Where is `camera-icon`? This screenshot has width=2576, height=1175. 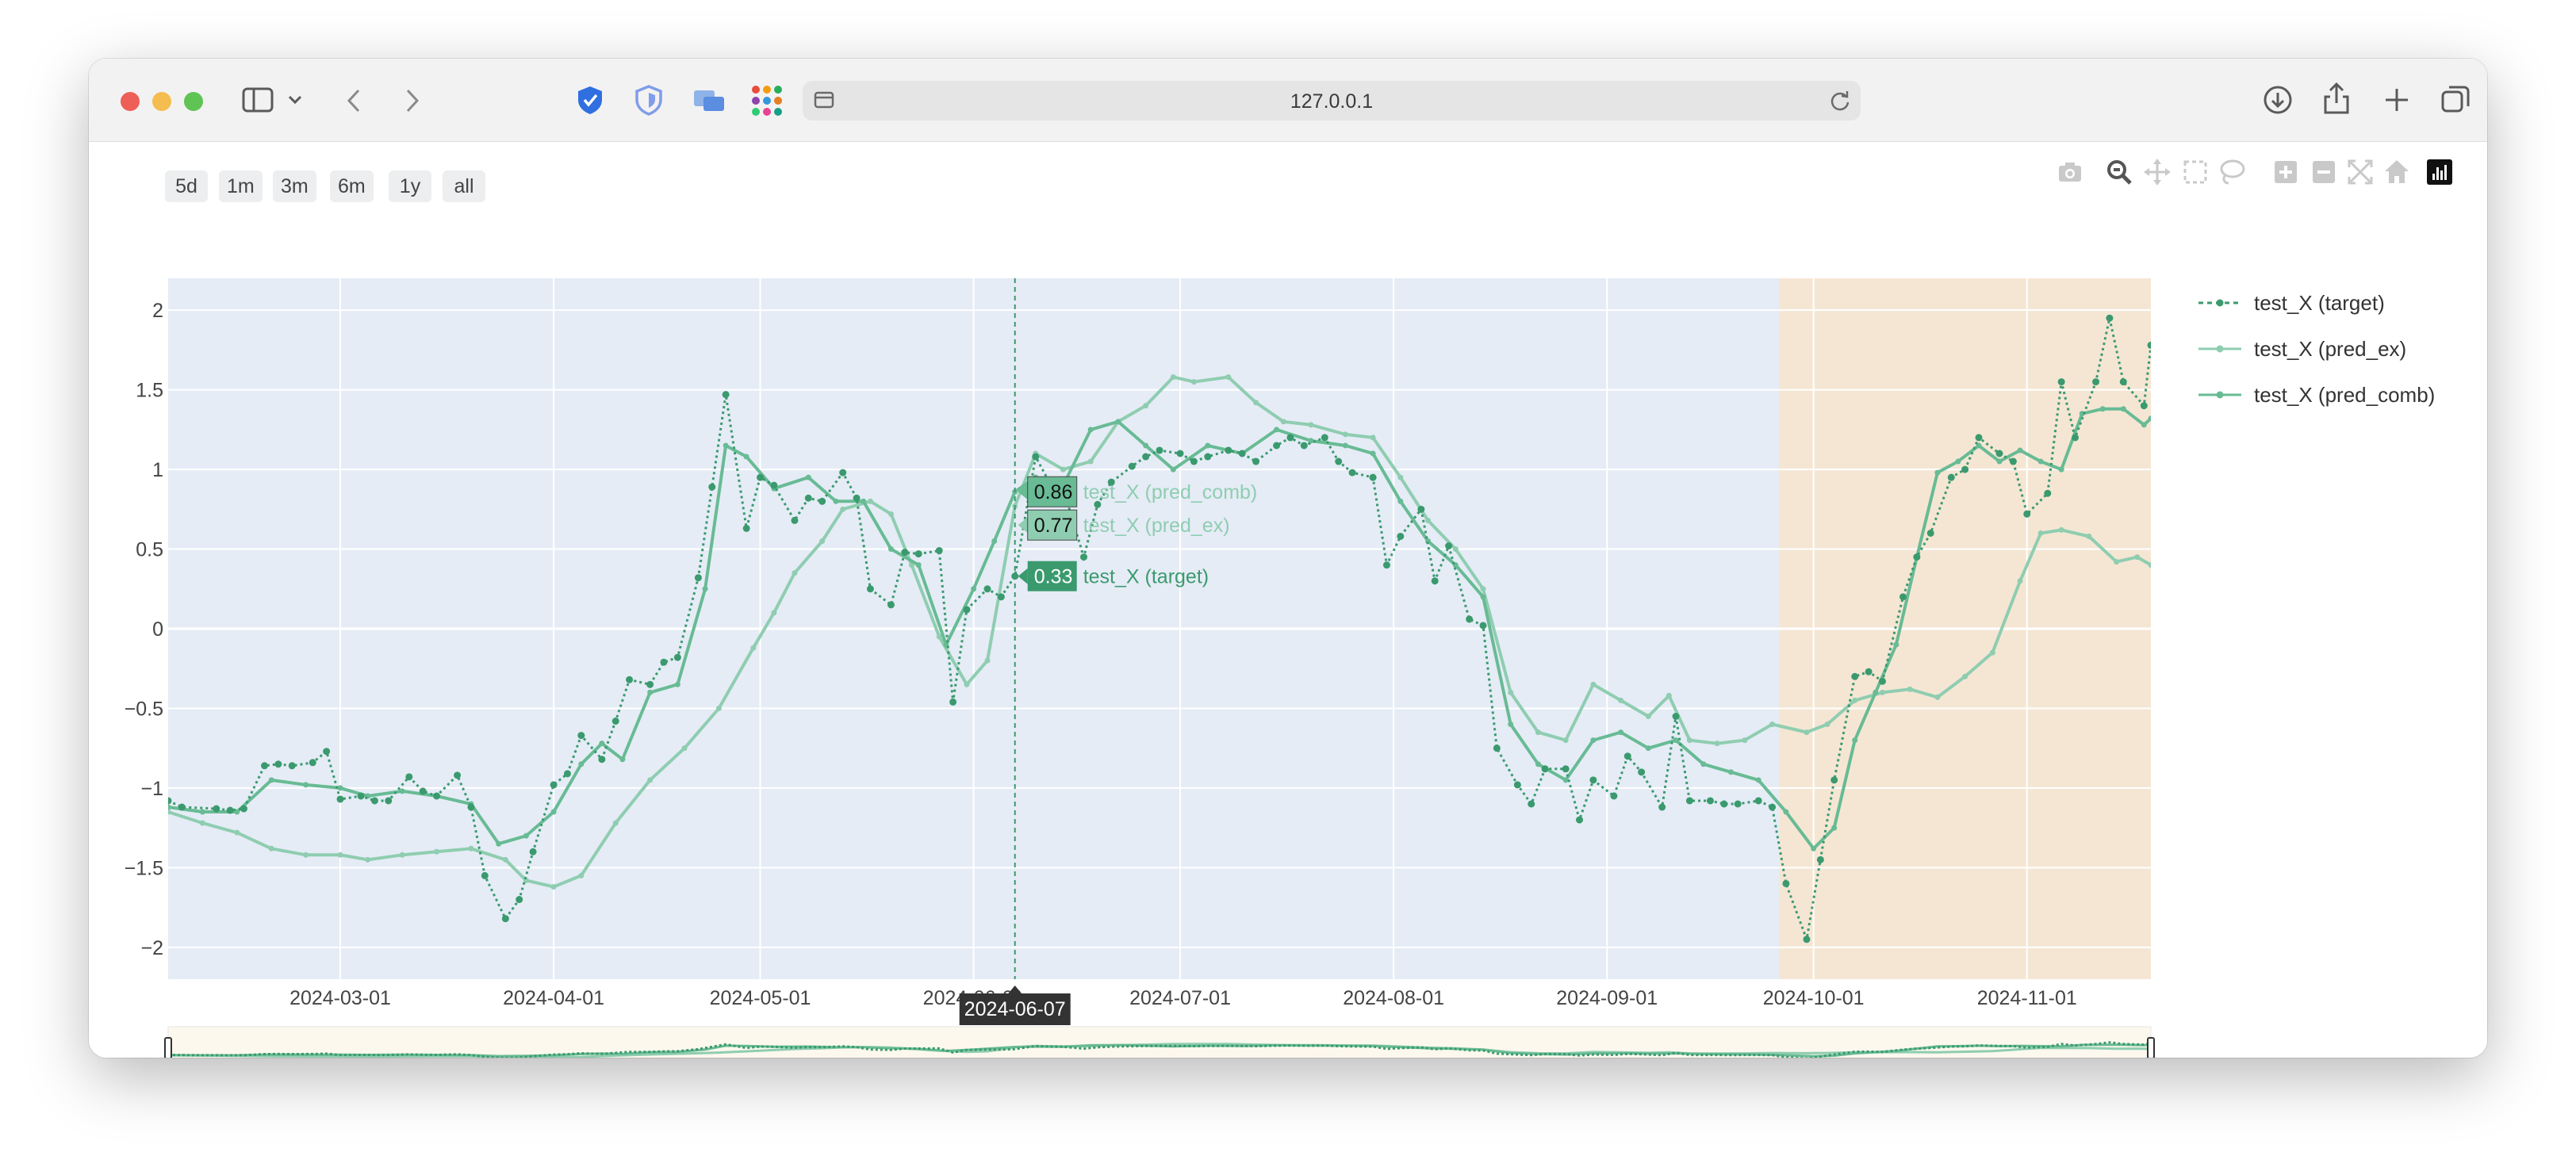 camera-icon is located at coordinates (2070, 172).